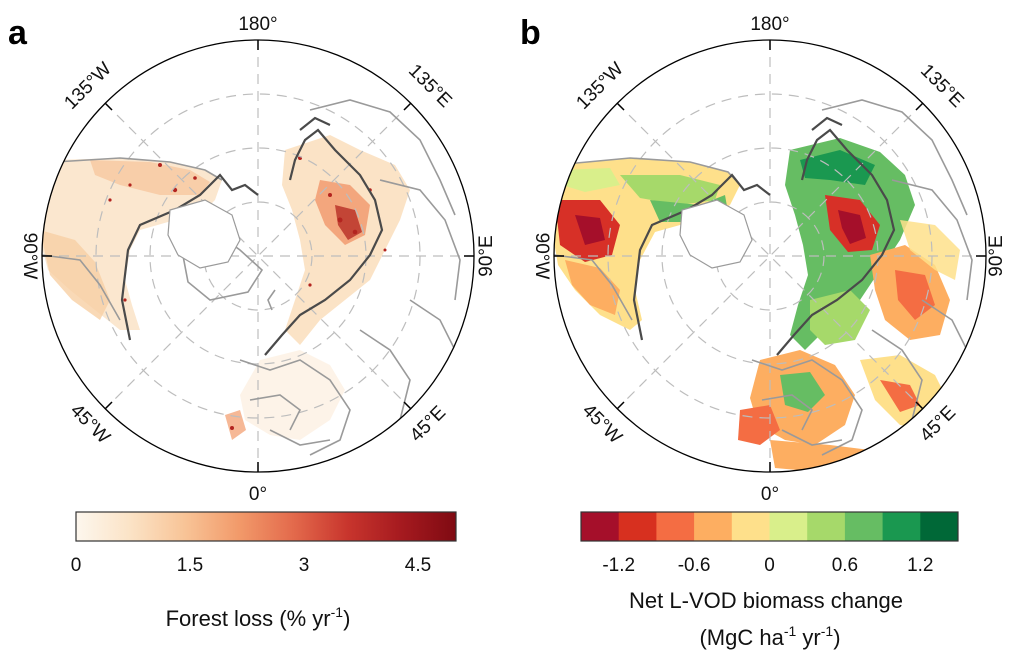 The image size is (1013, 657). Describe the element at coordinates (190, 565) in the screenshot. I see `colorbar-tick-label: 1.5` at that location.